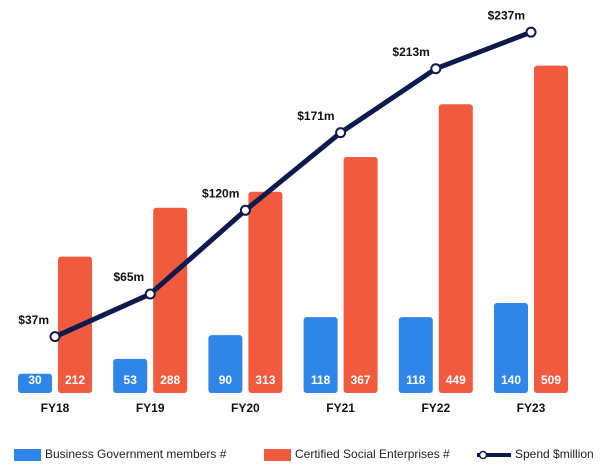  Describe the element at coordinates (551, 380) in the screenshot. I see `bar-value-label: 509` at that location.